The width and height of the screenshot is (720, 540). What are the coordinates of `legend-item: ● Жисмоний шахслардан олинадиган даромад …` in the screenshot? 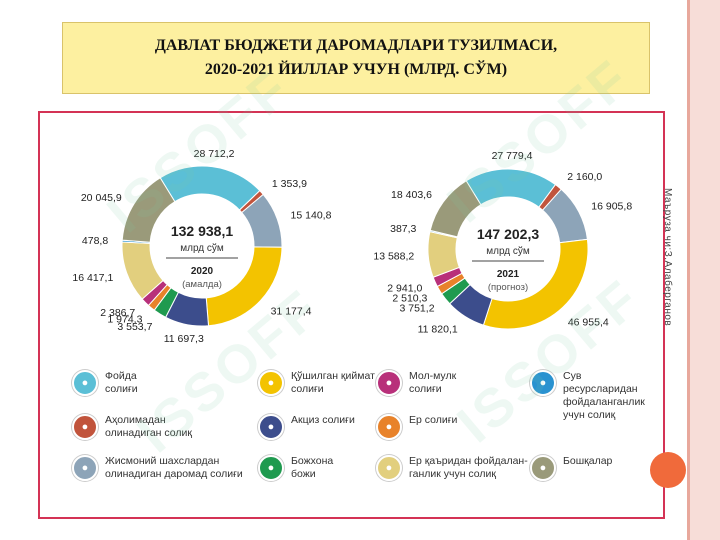 It's located at (157, 468).